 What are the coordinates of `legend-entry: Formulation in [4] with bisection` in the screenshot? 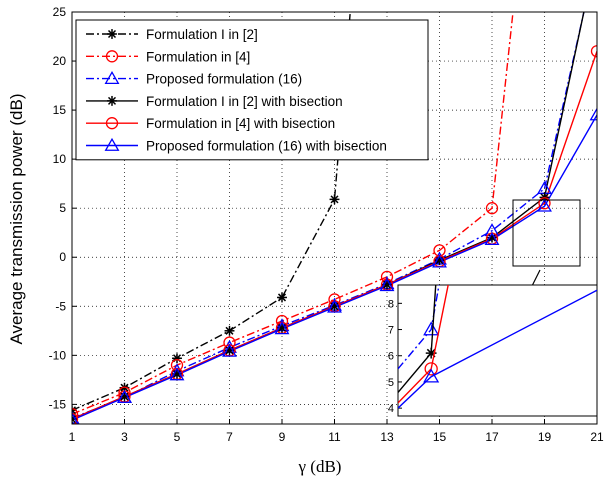 It's located at (210, 123).